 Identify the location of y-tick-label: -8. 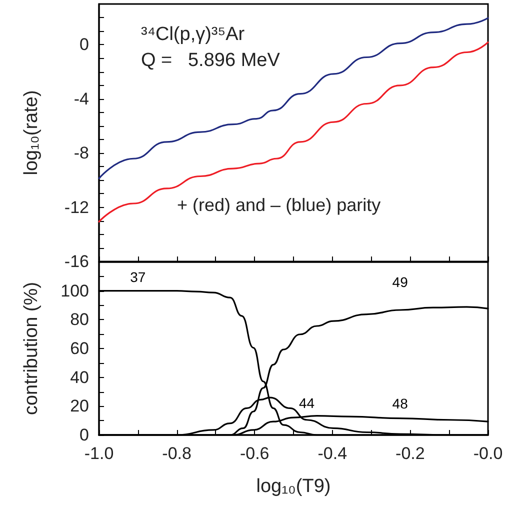
(81, 153).